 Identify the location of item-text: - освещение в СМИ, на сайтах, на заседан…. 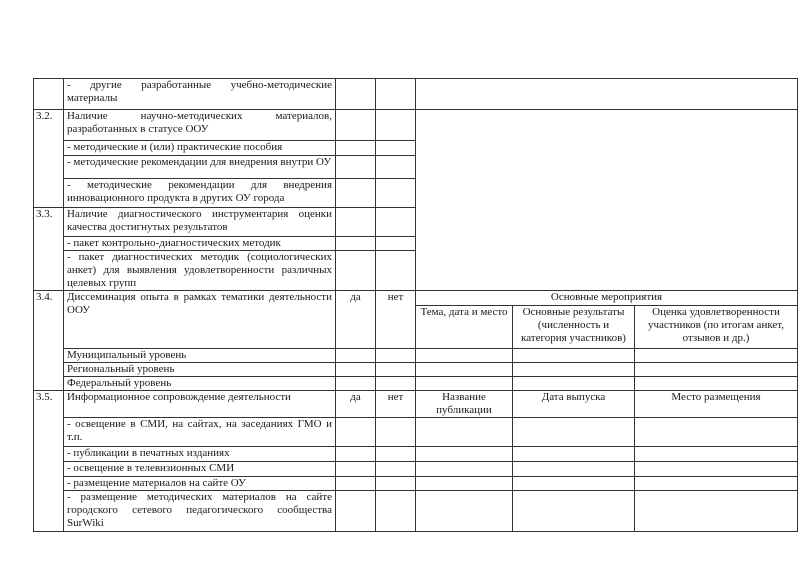
(199, 432).